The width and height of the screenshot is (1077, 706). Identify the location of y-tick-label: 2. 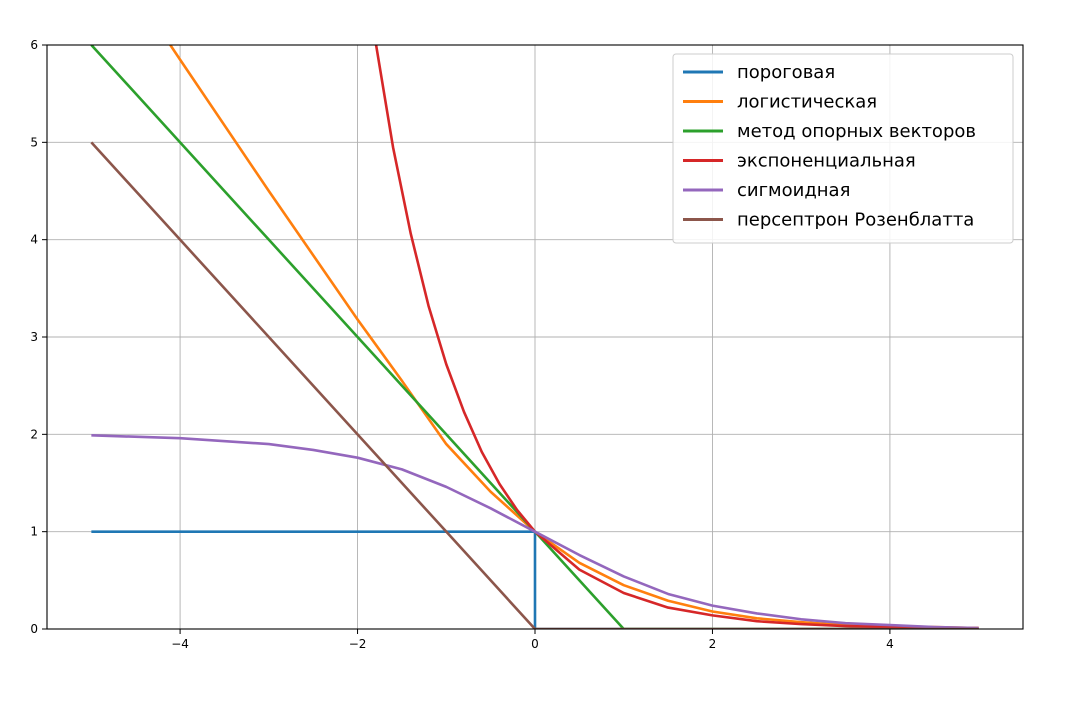
(34, 434).